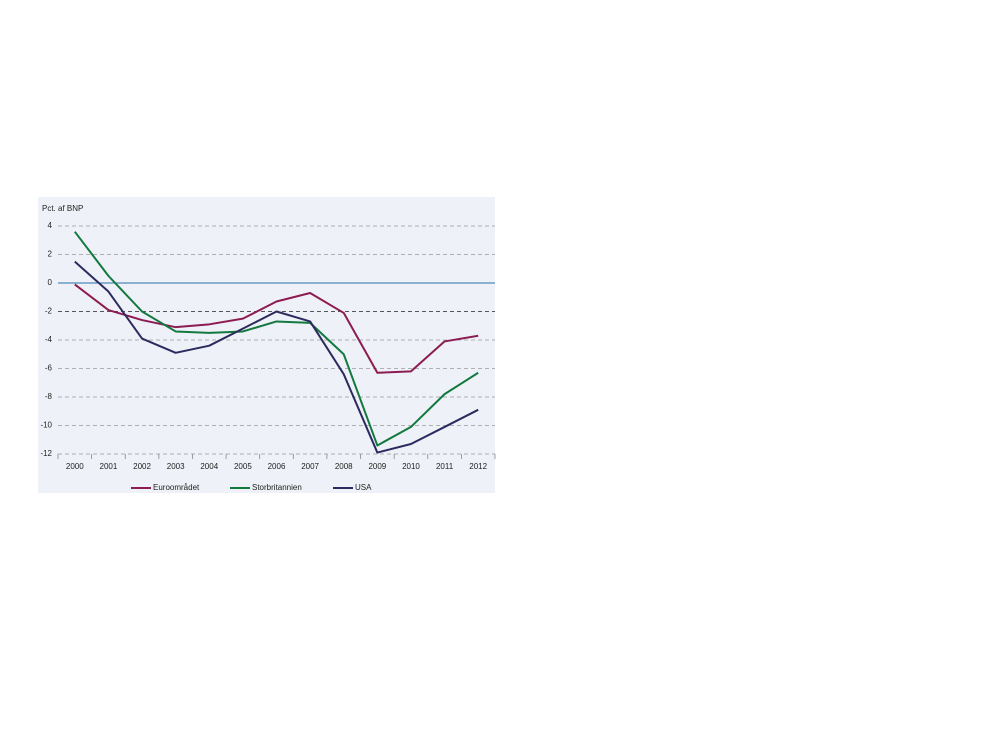 The height and width of the screenshot is (755, 1000). Describe the element at coordinates (445, 466) in the screenshot. I see `x-tick-label: 2011` at that location.